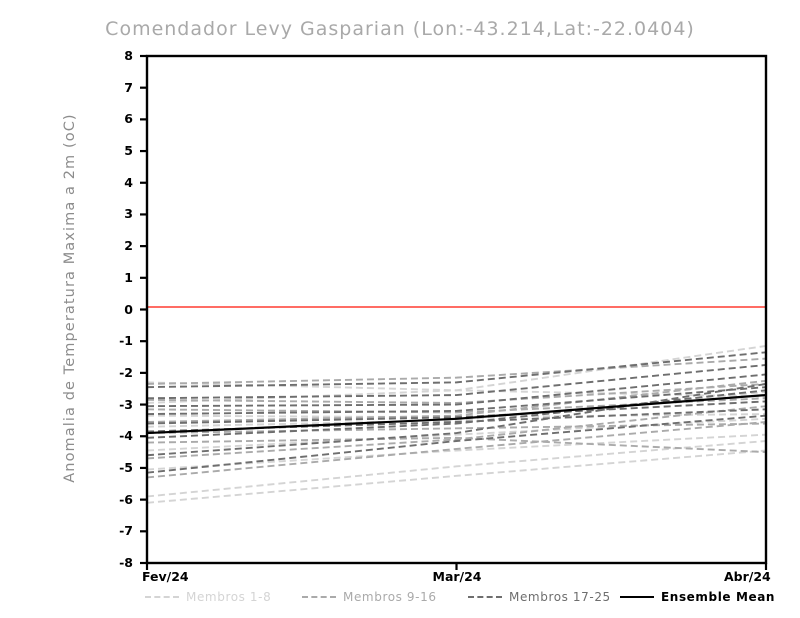  What do you see at coordinates (126, 372) in the screenshot?
I see `y-tick-label: -2` at bounding box center [126, 372].